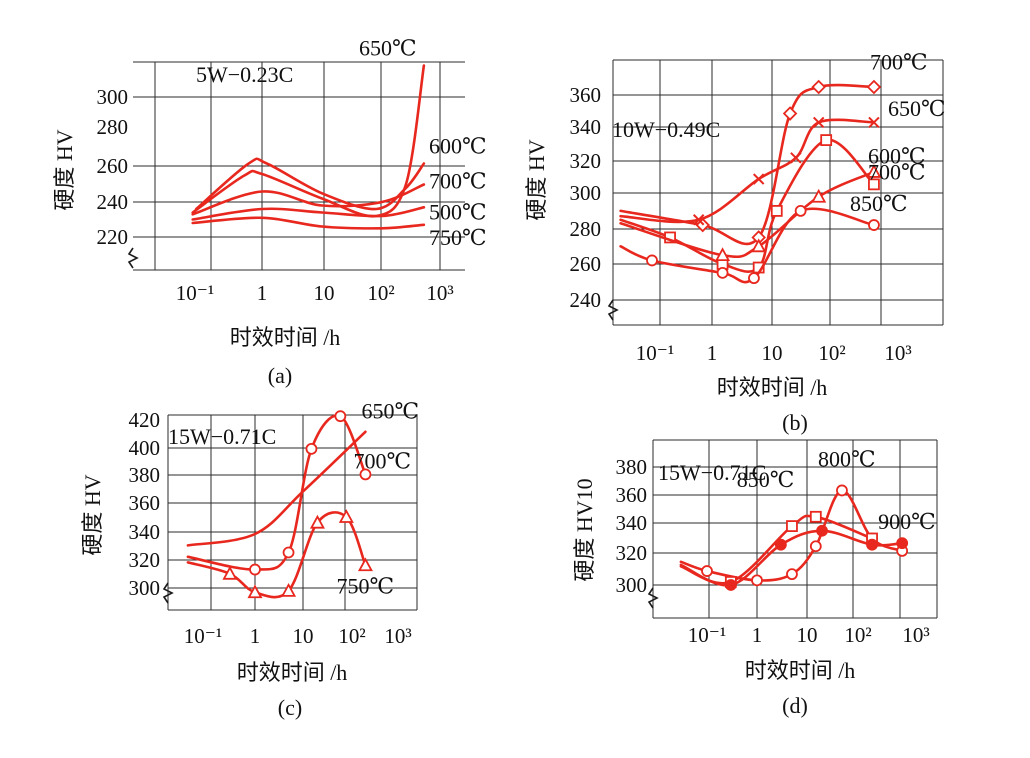 Image resolution: width=1030 pixels, height=758 pixels. I want to click on panel-caption: (d), so click(795, 705).